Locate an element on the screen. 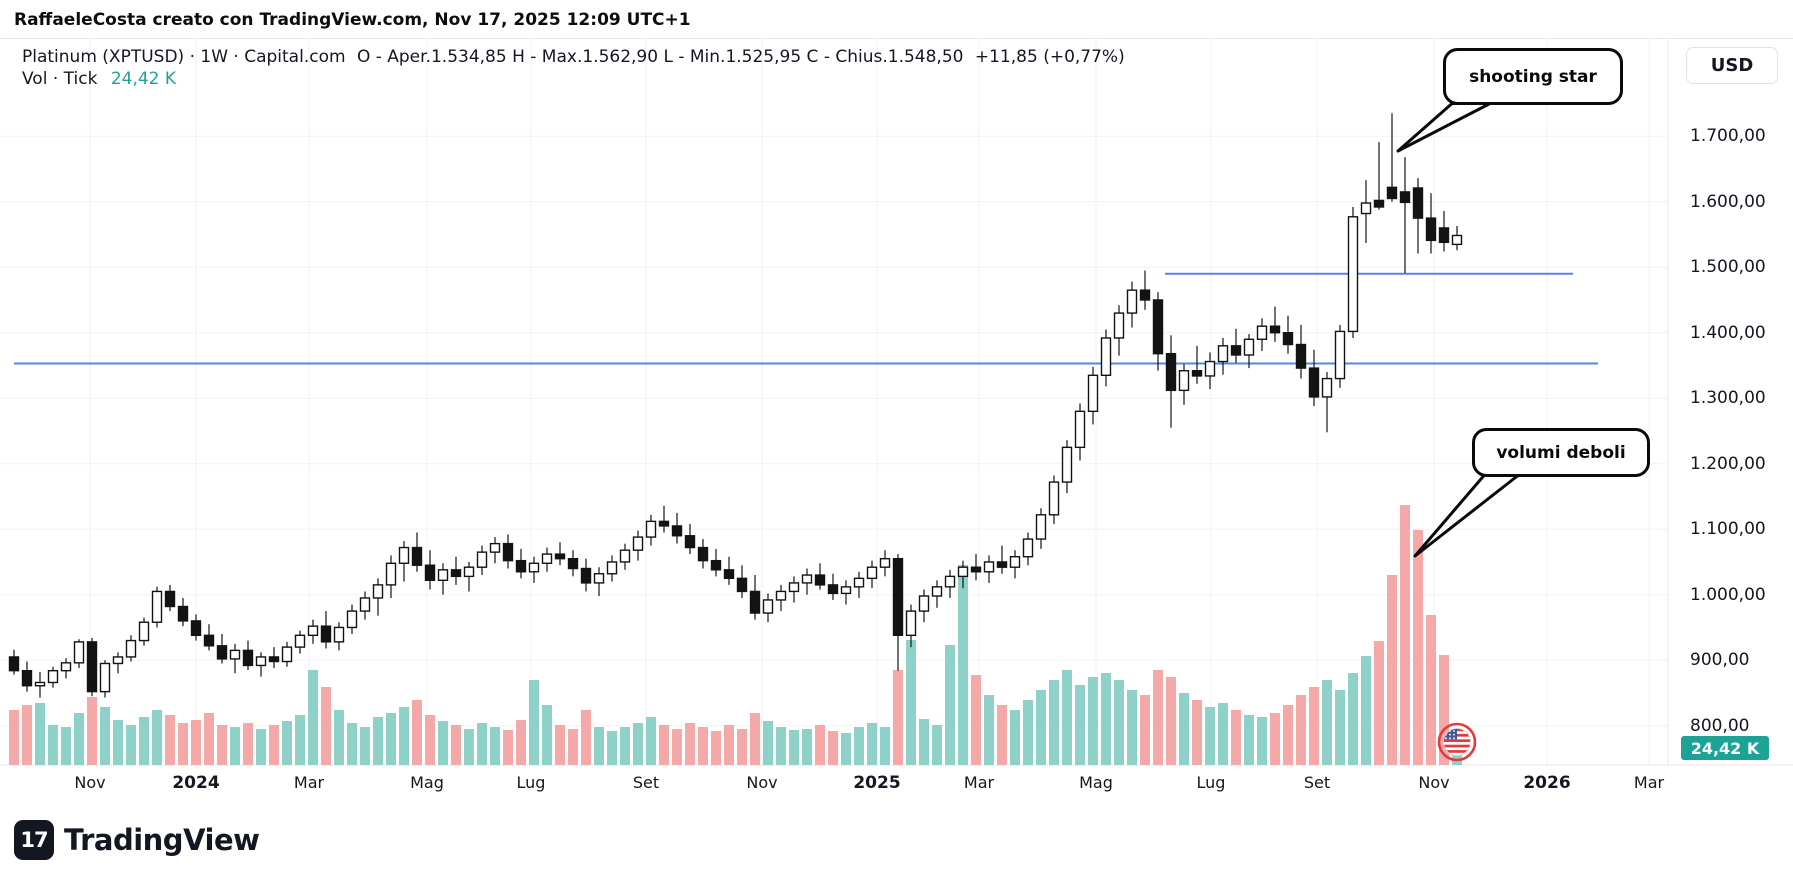 The width and height of the screenshot is (1793, 893). annotation-volumi-deboli: volumi deboli is located at coordinates (1561, 452).